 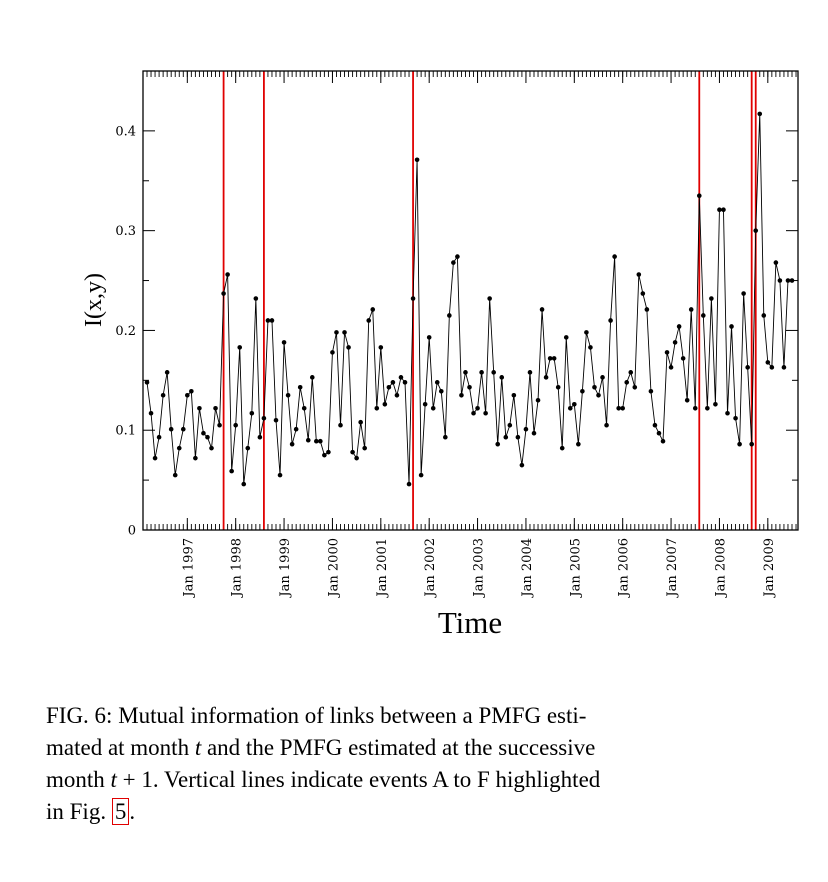 What do you see at coordinates (333, 568) in the screenshot?
I see `x-tick-label: Jan 2000` at bounding box center [333, 568].